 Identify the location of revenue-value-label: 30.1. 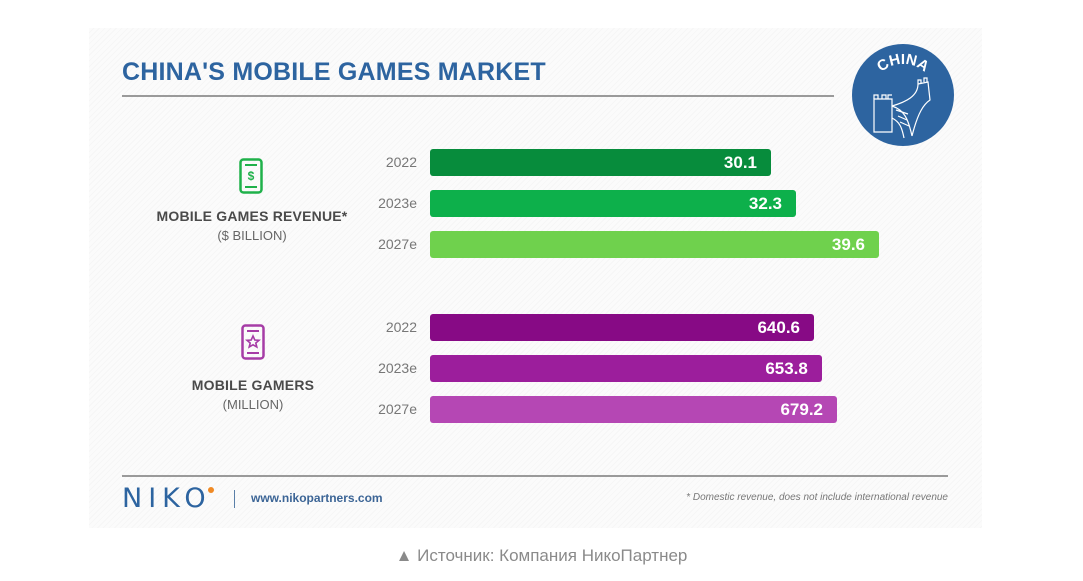
(740, 162).